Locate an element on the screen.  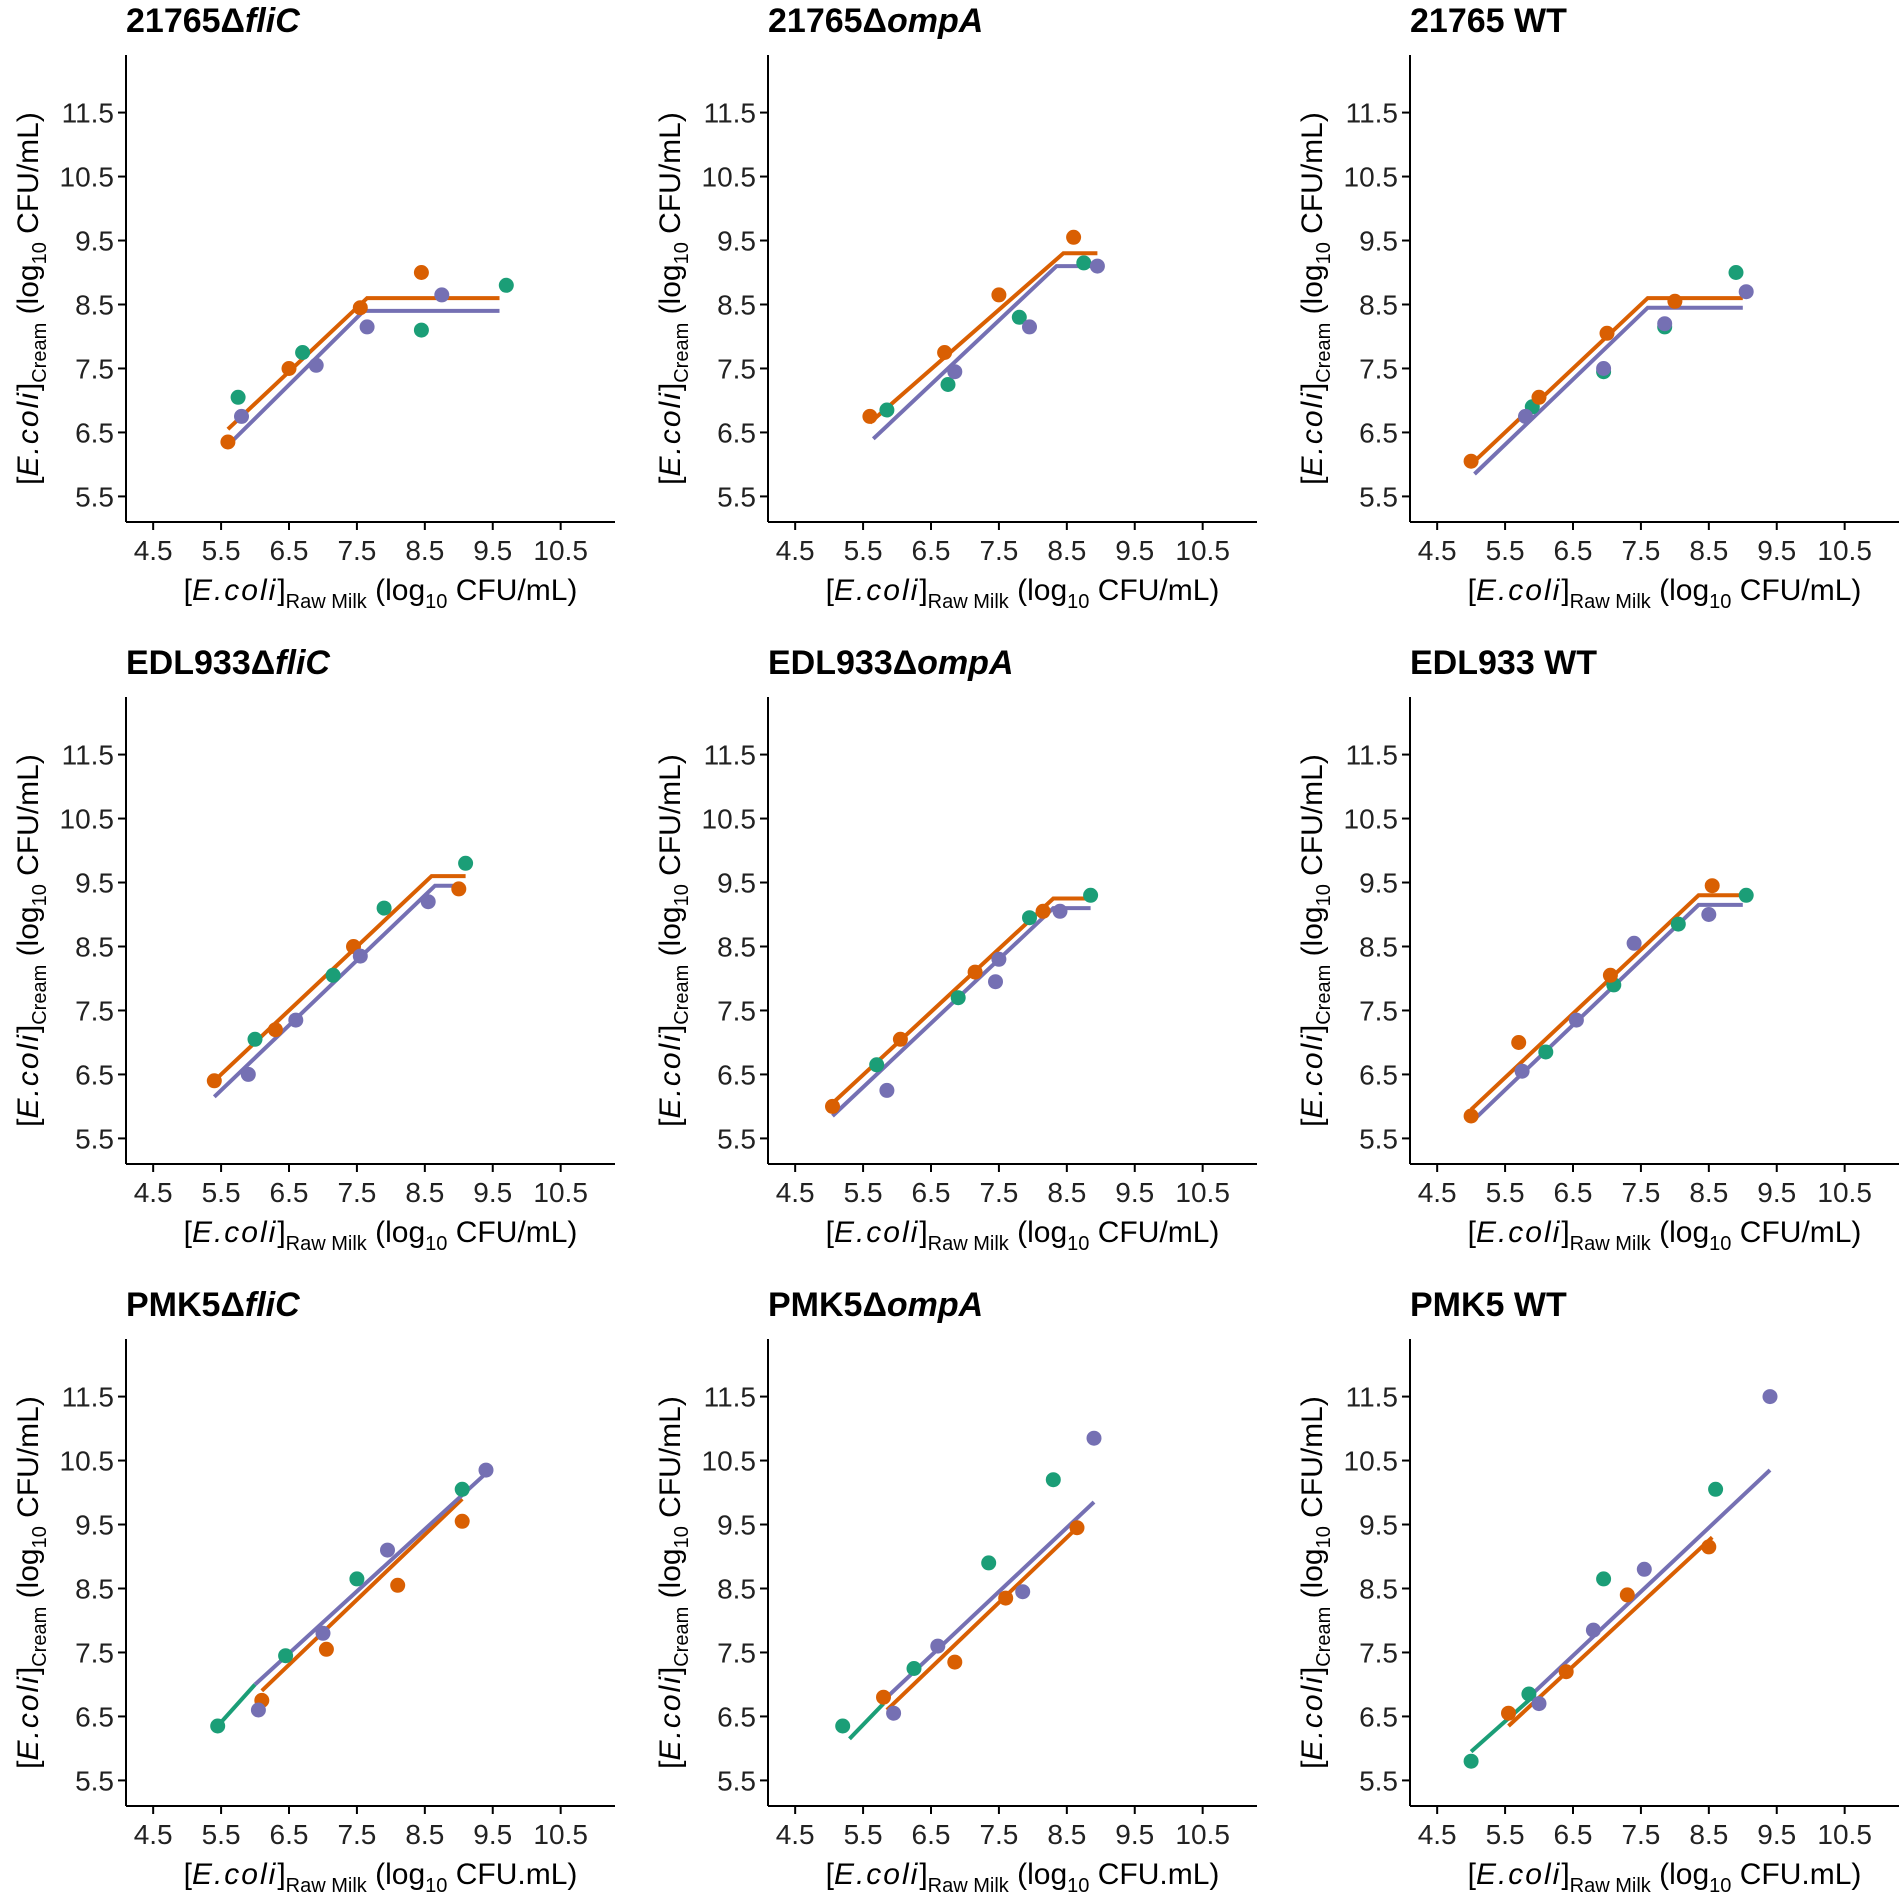
x-tick-label: 4.5 is located at coordinates (795, 1834).